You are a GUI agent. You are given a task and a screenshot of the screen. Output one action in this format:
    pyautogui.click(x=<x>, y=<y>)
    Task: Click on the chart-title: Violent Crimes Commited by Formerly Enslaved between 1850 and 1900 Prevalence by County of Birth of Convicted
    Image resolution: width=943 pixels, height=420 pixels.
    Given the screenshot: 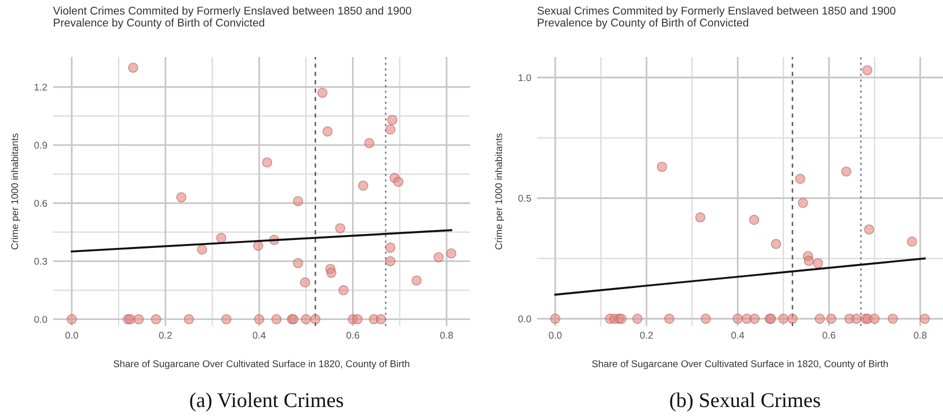 What is the action you would take?
    pyautogui.click(x=232, y=17)
    